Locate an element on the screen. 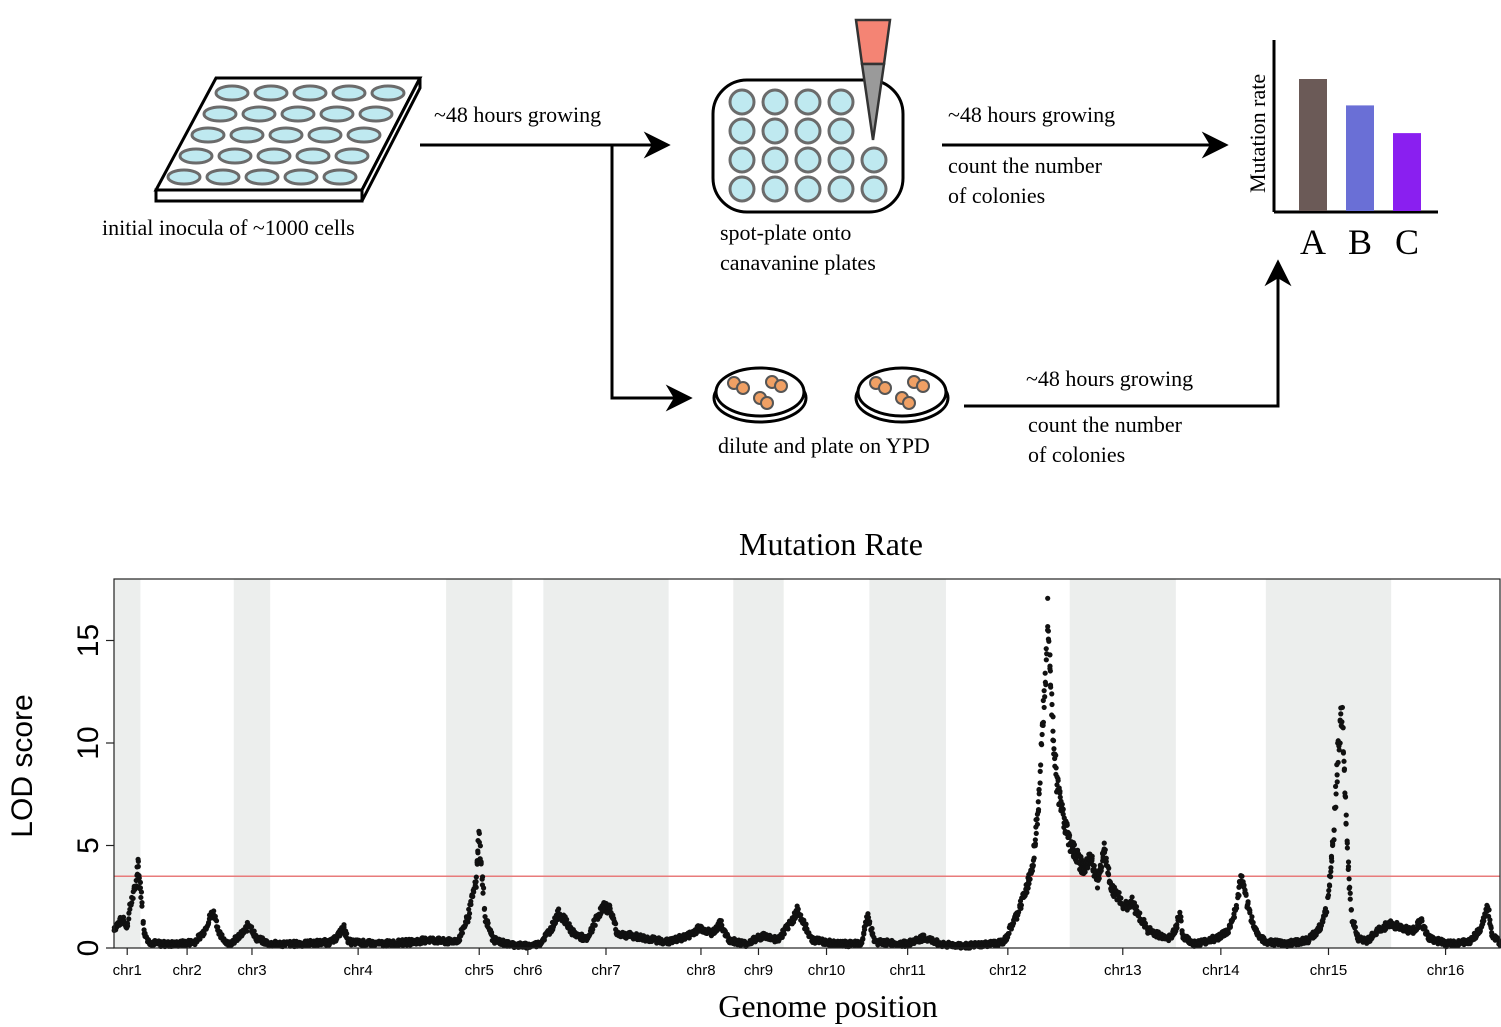  pipette-tip-icon is located at coordinates (873, 79).